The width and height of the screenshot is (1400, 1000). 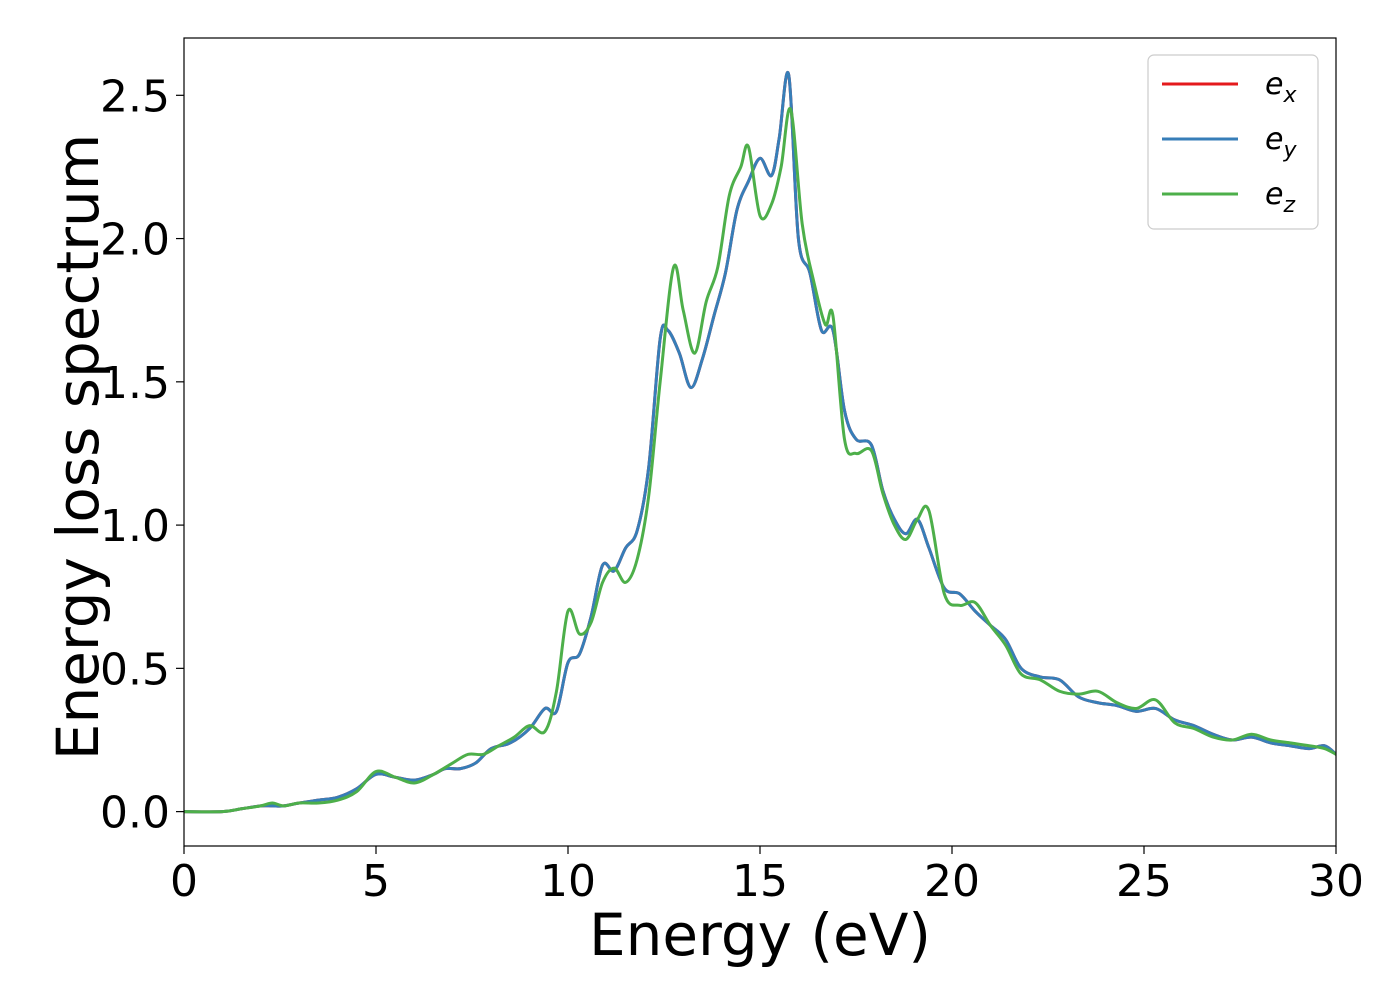 What do you see at coordinates (376, 881) in the screenshot?
I see `x-tick-label: 5` at bounding box center [376, 881].